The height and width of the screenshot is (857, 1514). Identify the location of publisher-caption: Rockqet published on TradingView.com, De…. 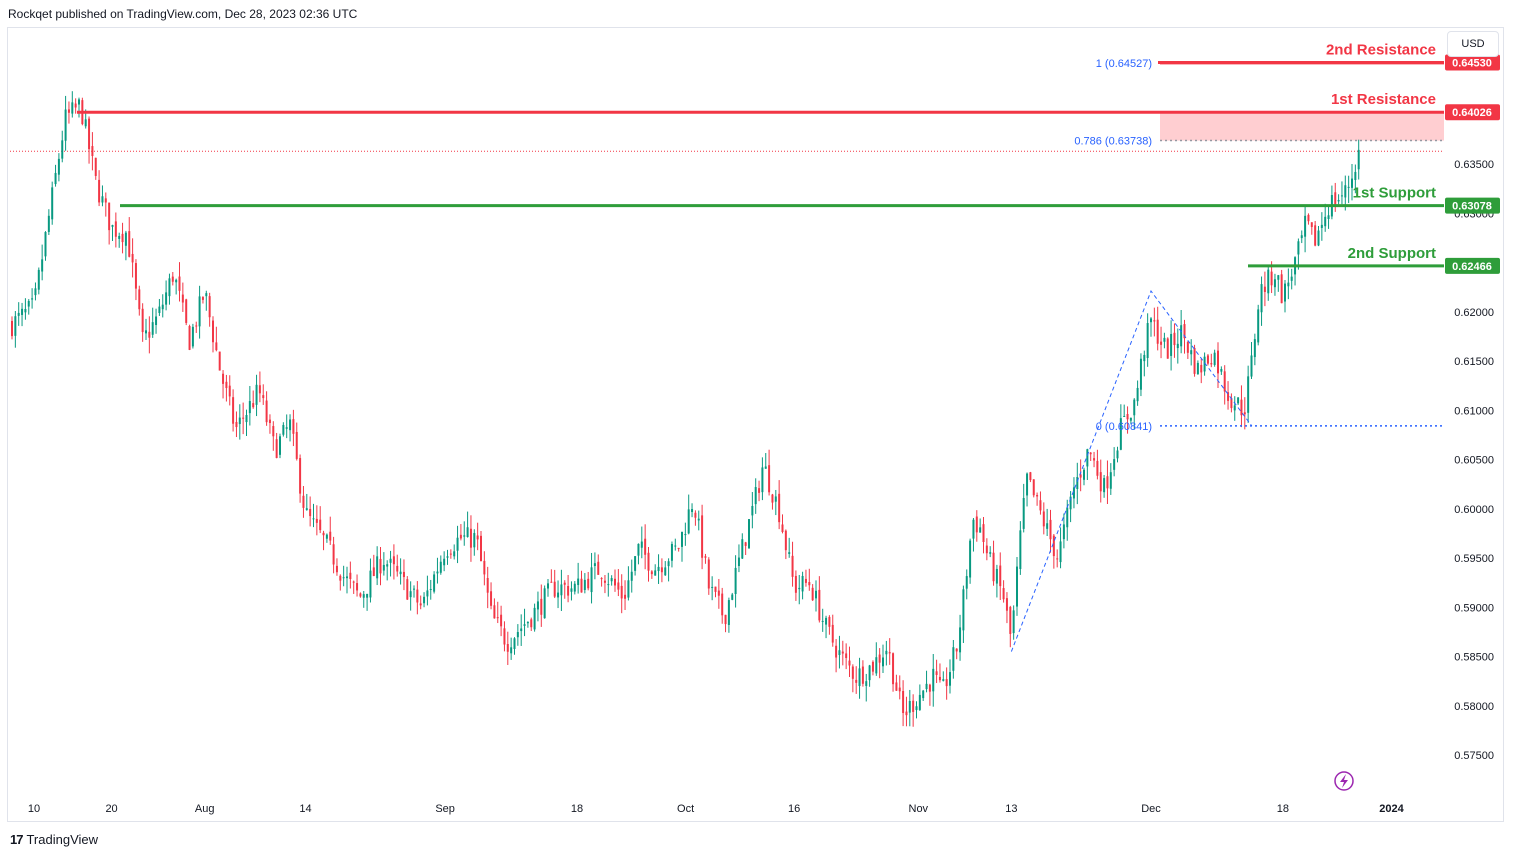
(183, 14).